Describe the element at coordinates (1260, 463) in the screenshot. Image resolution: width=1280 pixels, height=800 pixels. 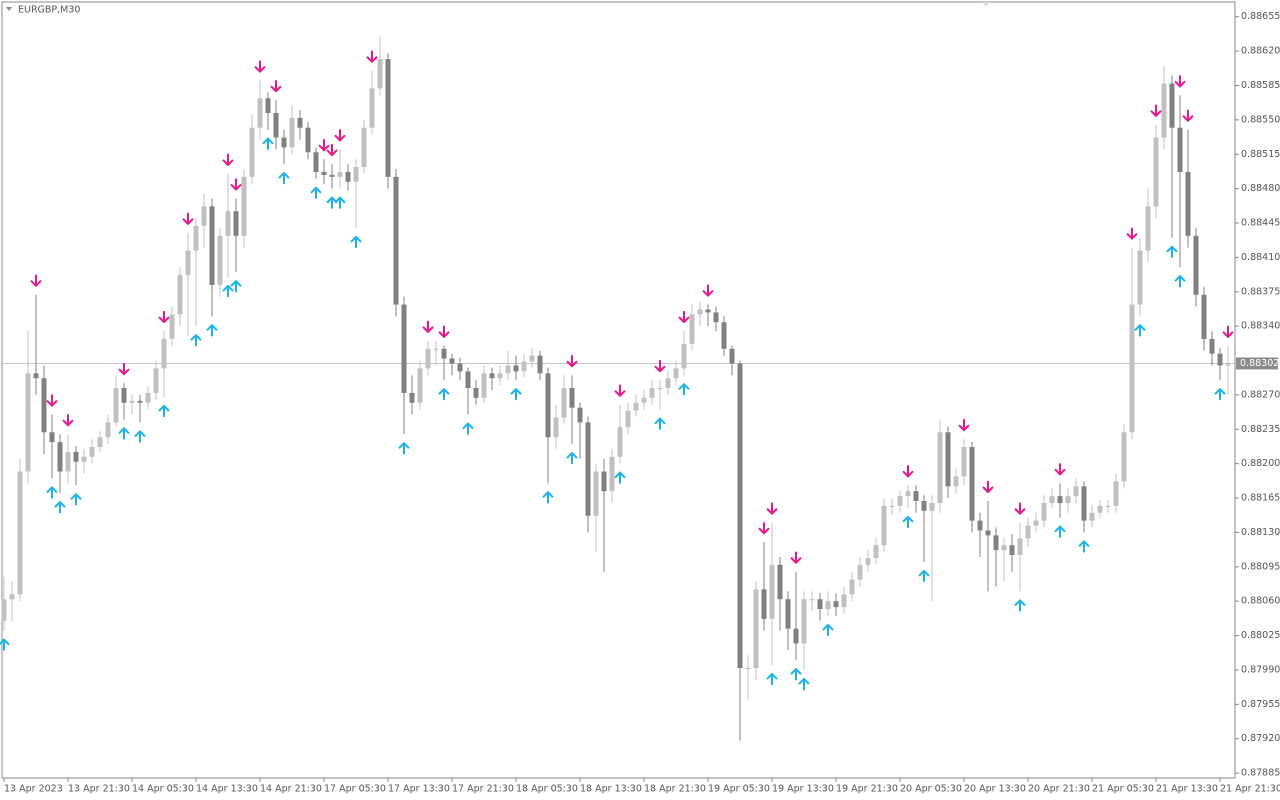
I see `y-tick-label: 0.88200` at that location.